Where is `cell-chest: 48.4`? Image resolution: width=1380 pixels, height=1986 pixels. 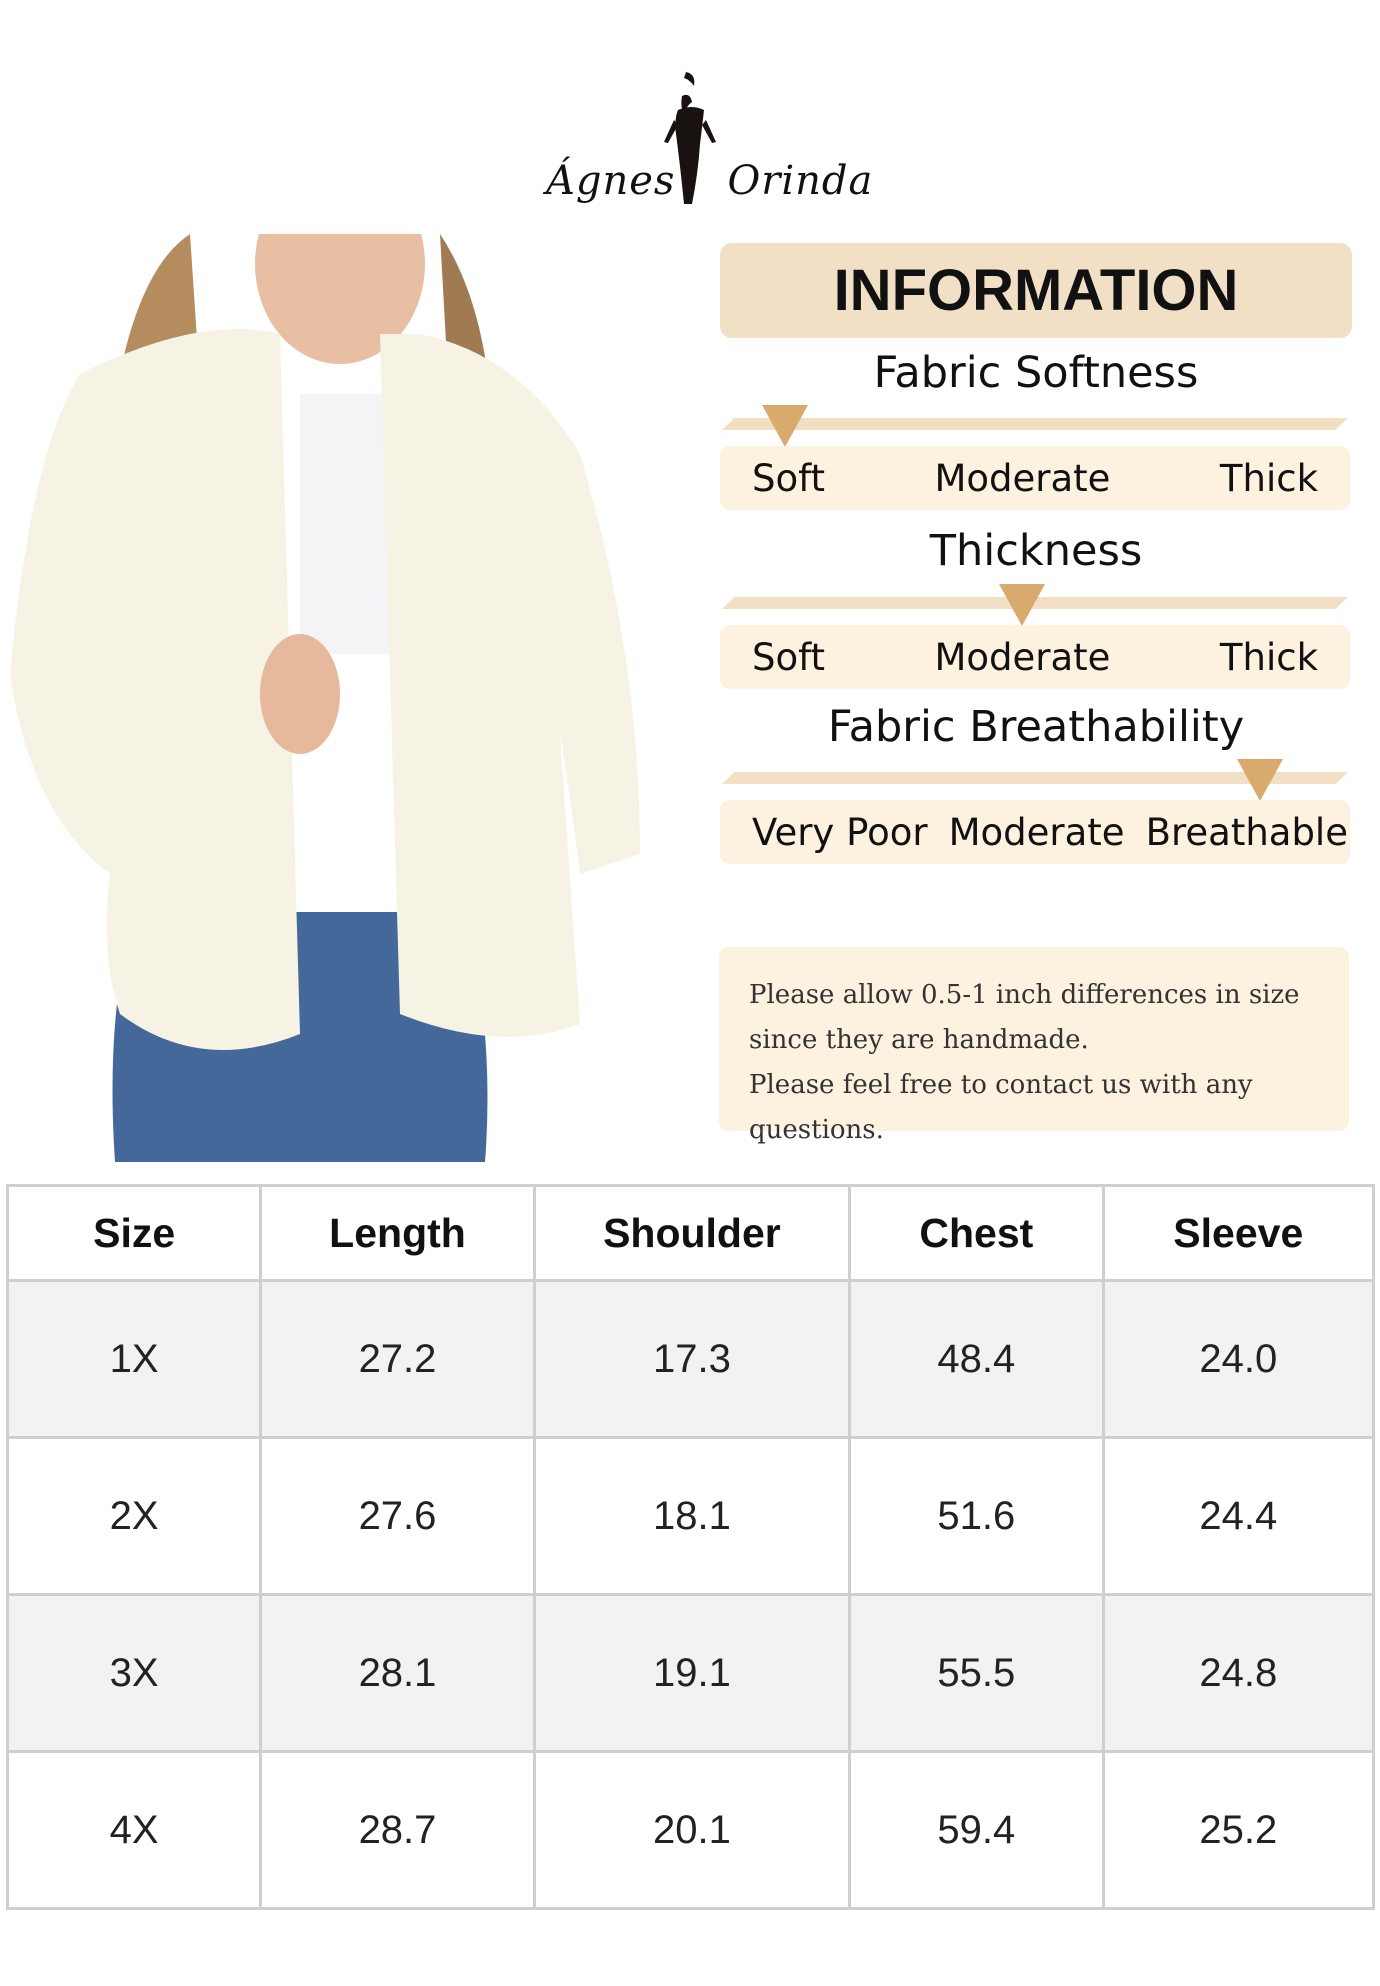 cell-chest: 48.4 is located at coordinates (976, 1359).